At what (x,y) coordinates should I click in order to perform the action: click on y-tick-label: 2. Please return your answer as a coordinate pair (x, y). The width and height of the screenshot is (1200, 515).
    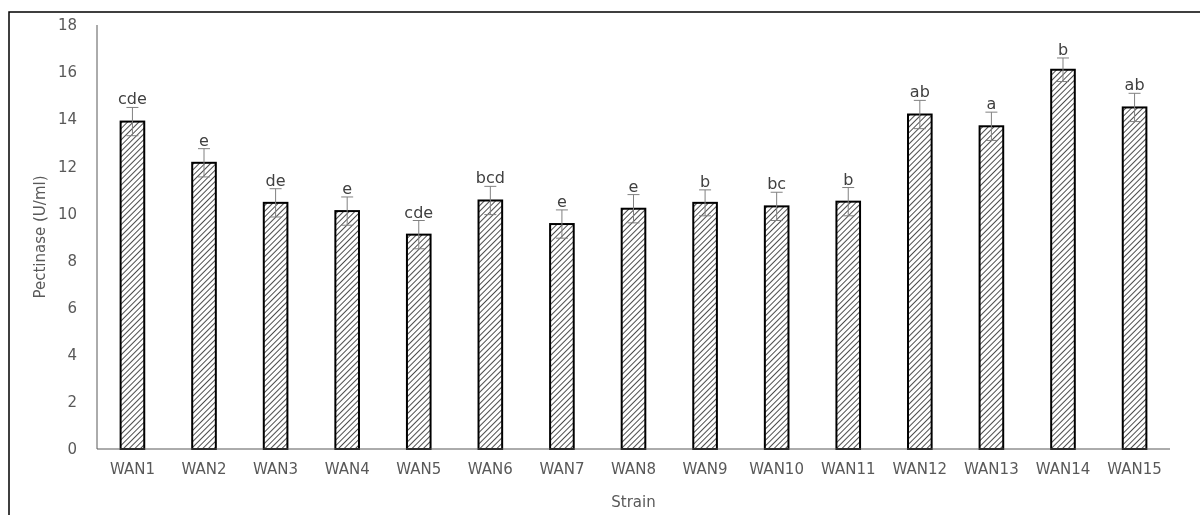
    Looking at the image, I should click on (72, 402).